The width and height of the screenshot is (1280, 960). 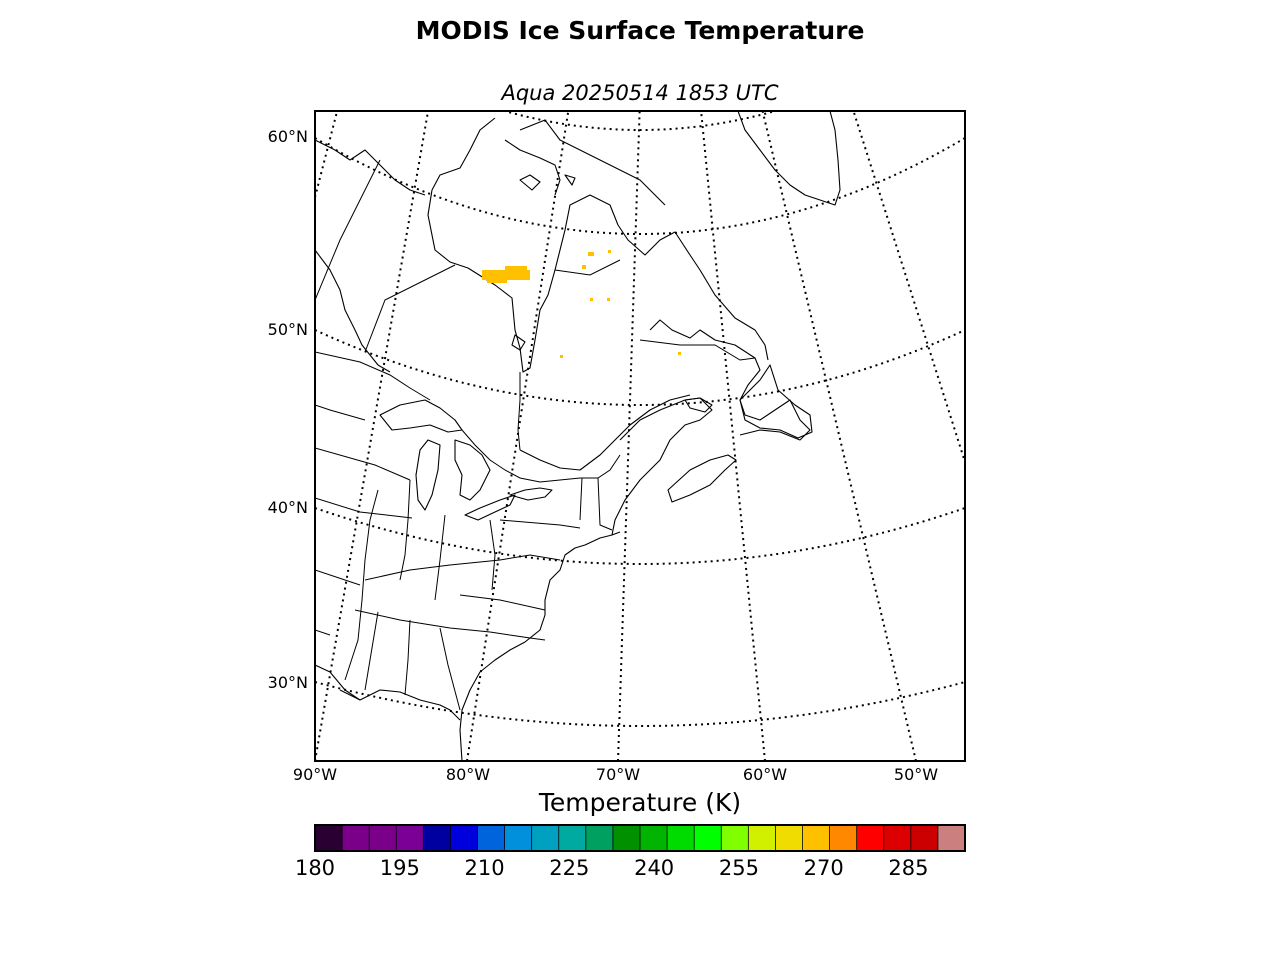 I want to click on coast-hudson-bay-west, so click(x=463, y=154).